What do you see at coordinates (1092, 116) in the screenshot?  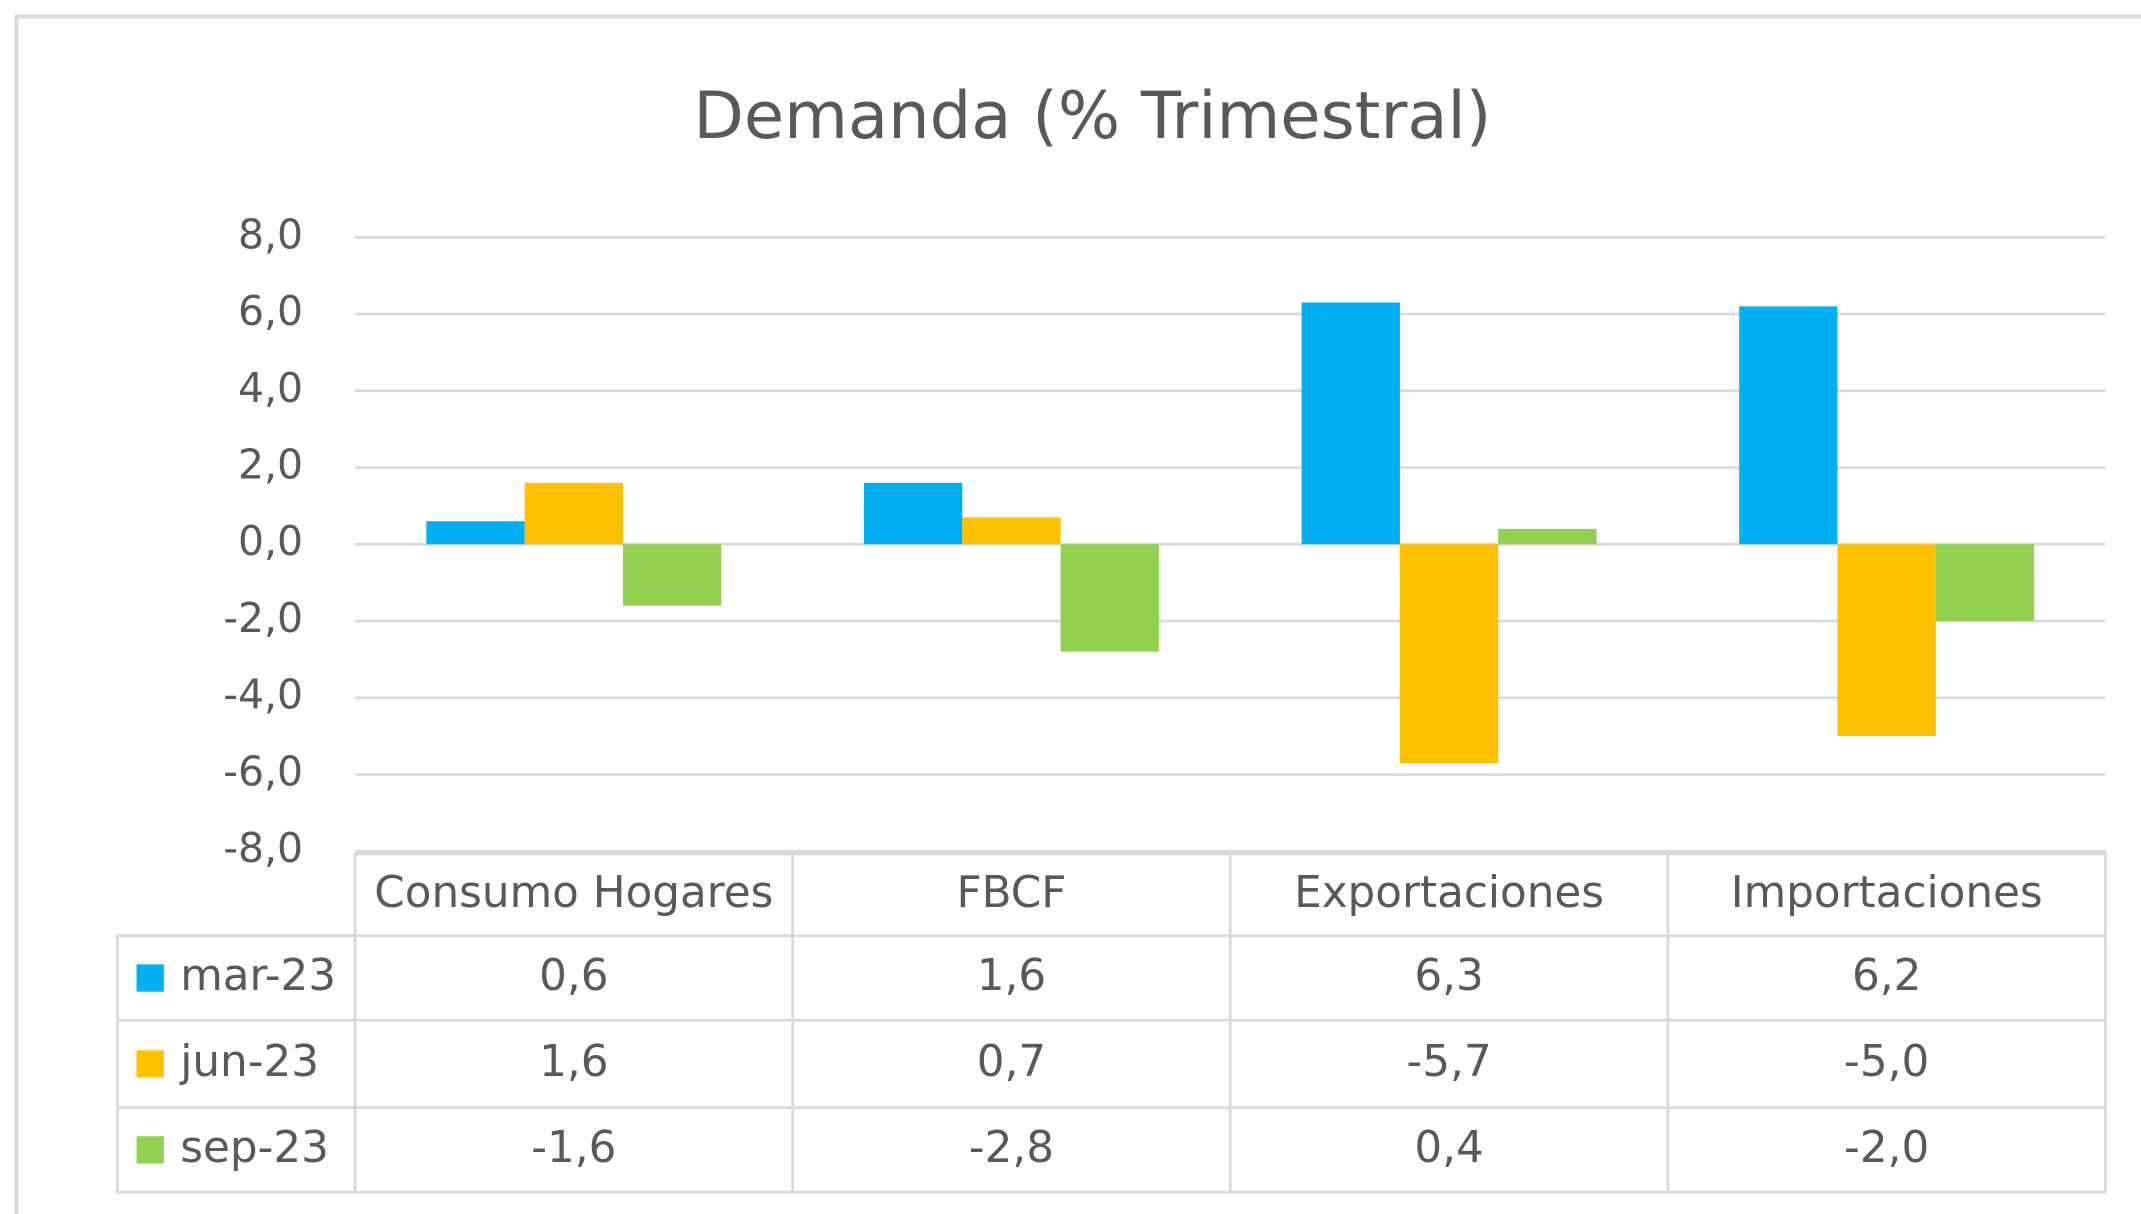 I see `chart-title: Demanda (% Trimestral)` at bounding box center [1092, 116].